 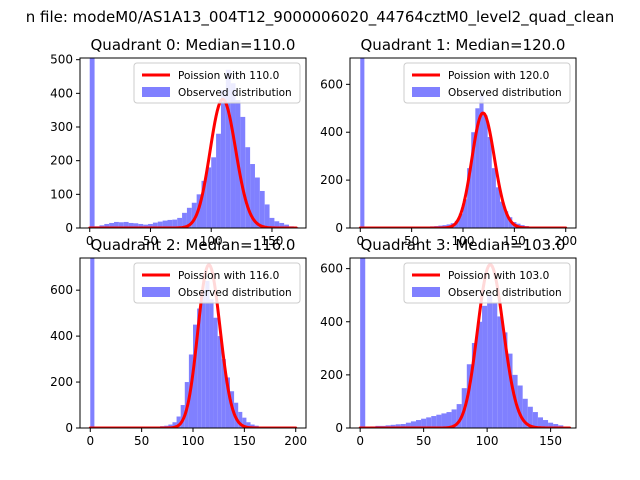 I want to click on y-tick-label: 100, so click(x=61, y=194).